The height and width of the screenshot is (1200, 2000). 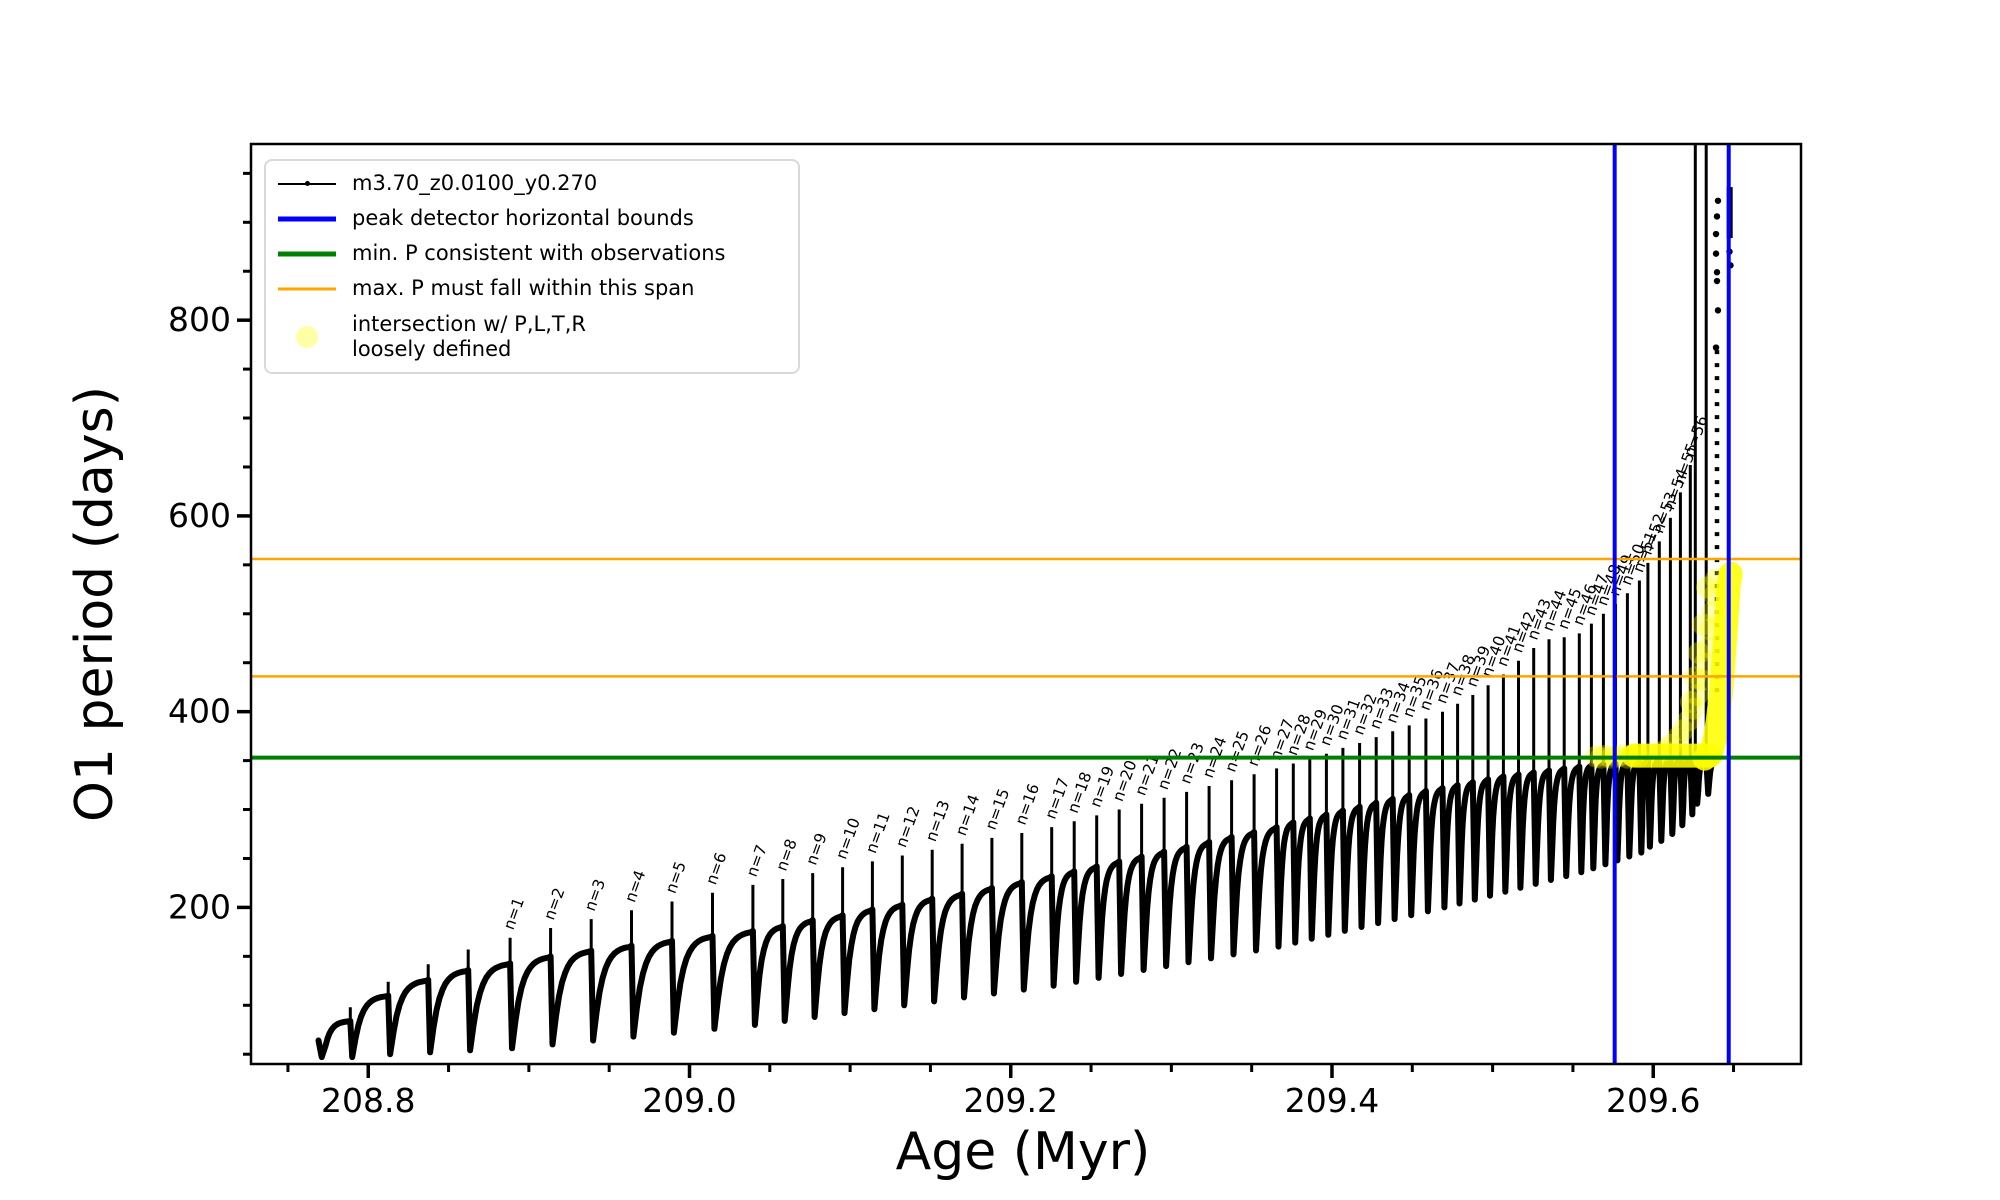 I want to click on pulse-label-n16: n=16, so click(x=1027, y=804).